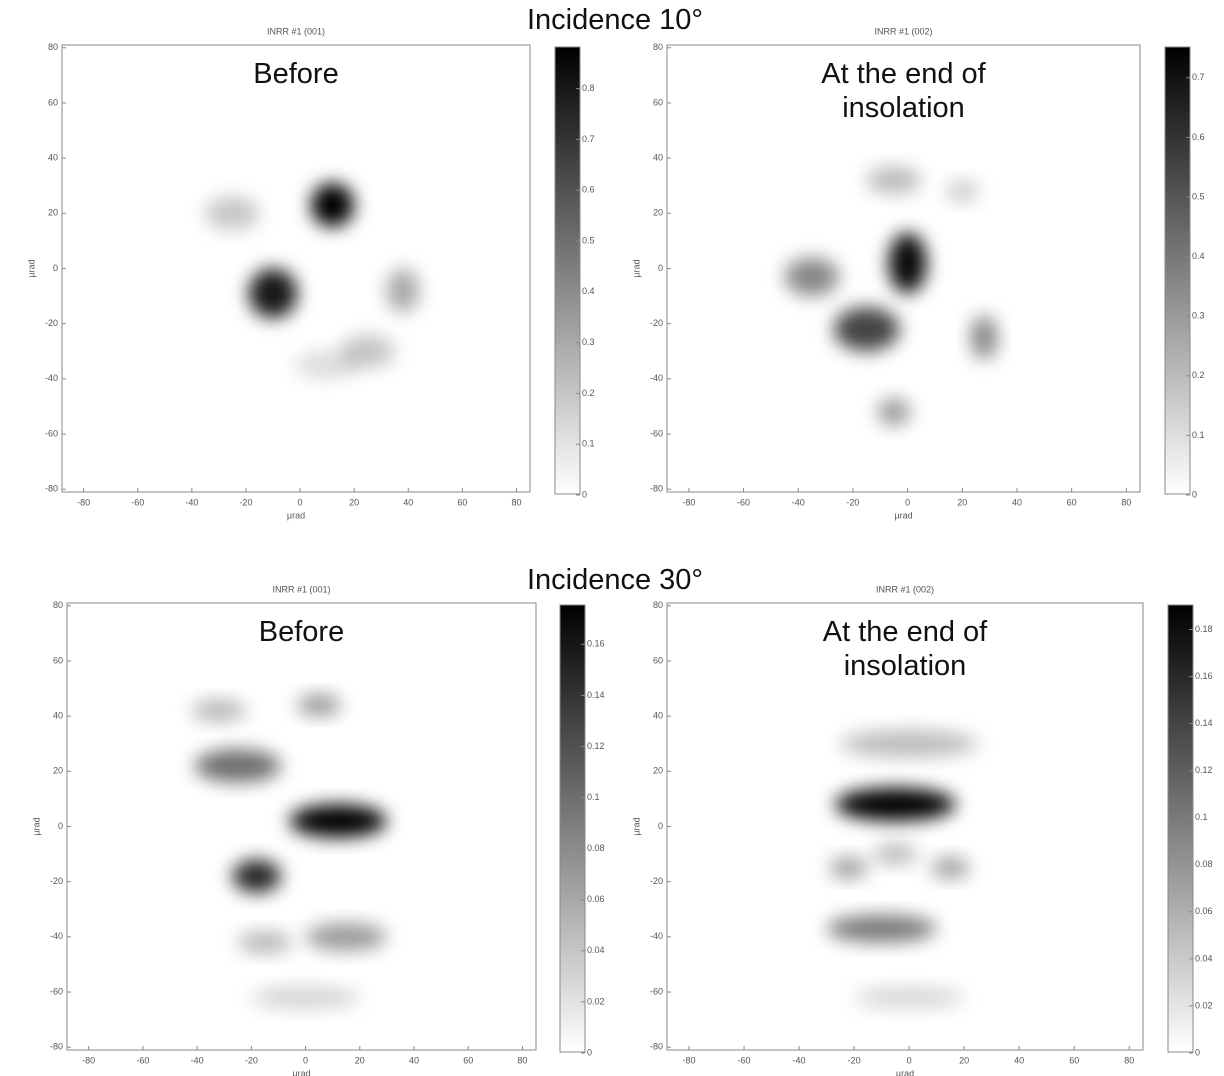 The image size is (1224, 1076). Describe the element at coordinates (289, 851) in the screenshot. I see `peaks` at that location.